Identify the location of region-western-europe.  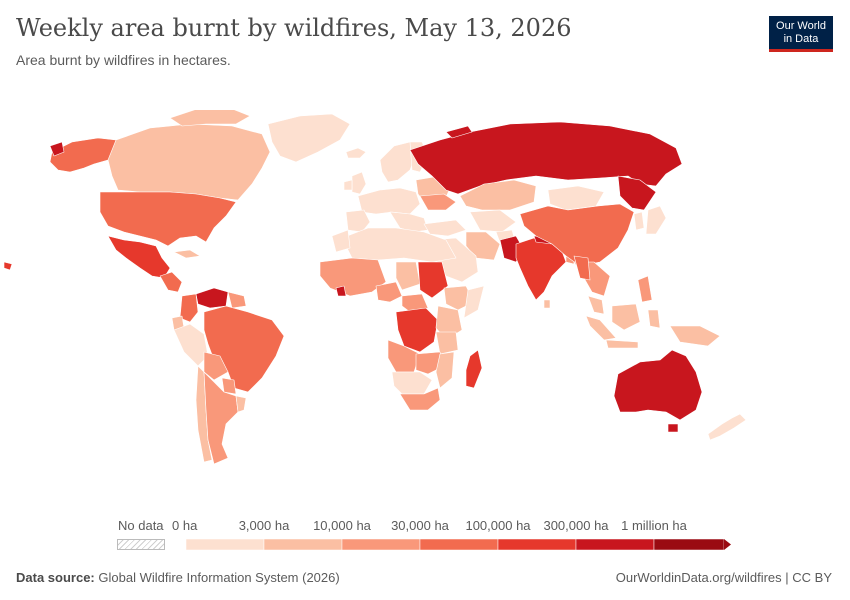
(389, 201).